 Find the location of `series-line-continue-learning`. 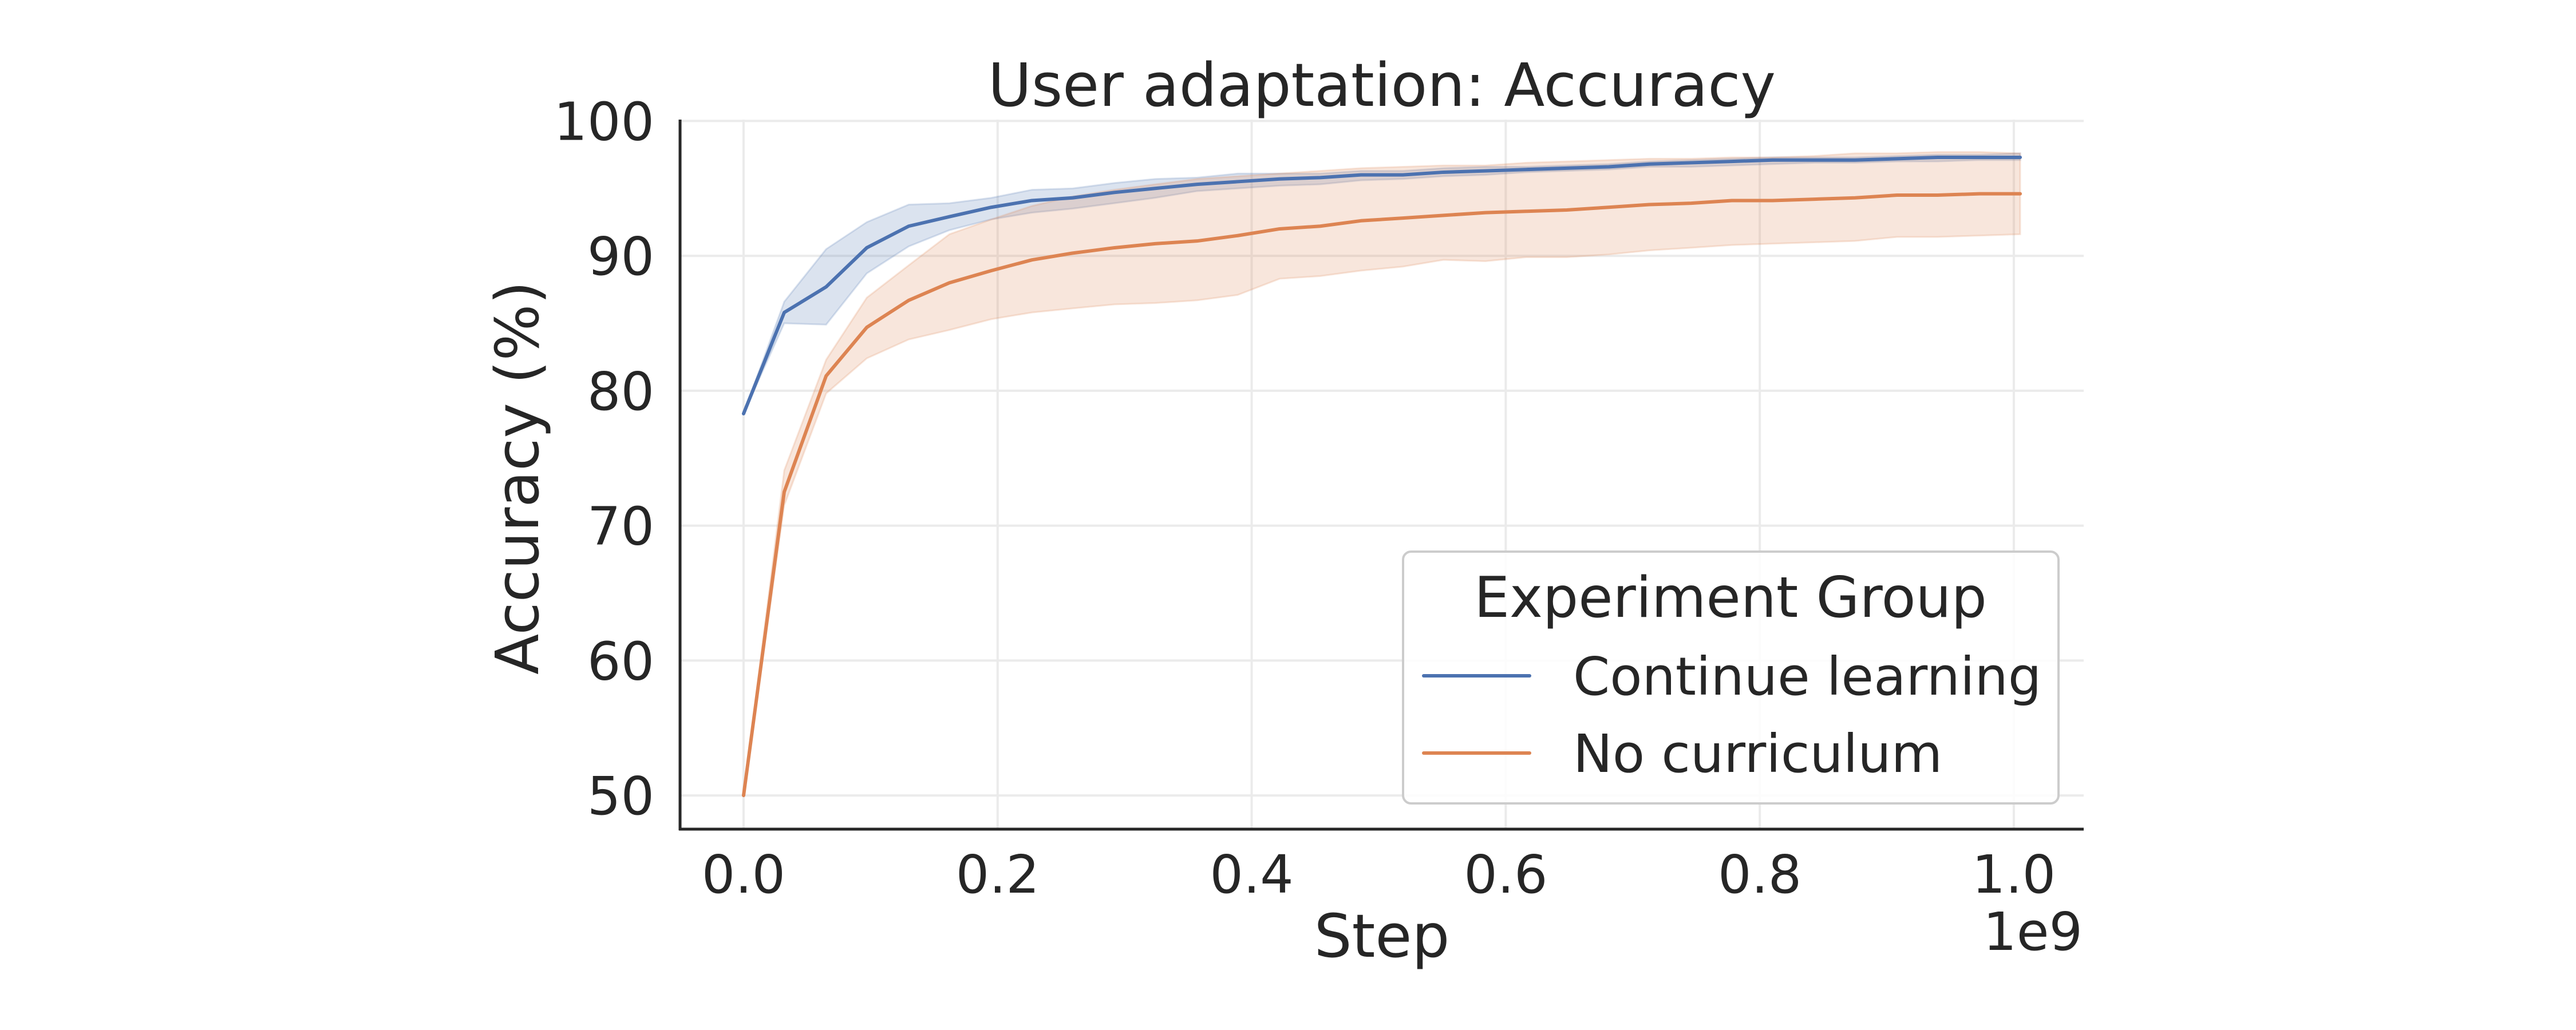

series-line-continue-learning is located at coordinates (1381, 285).